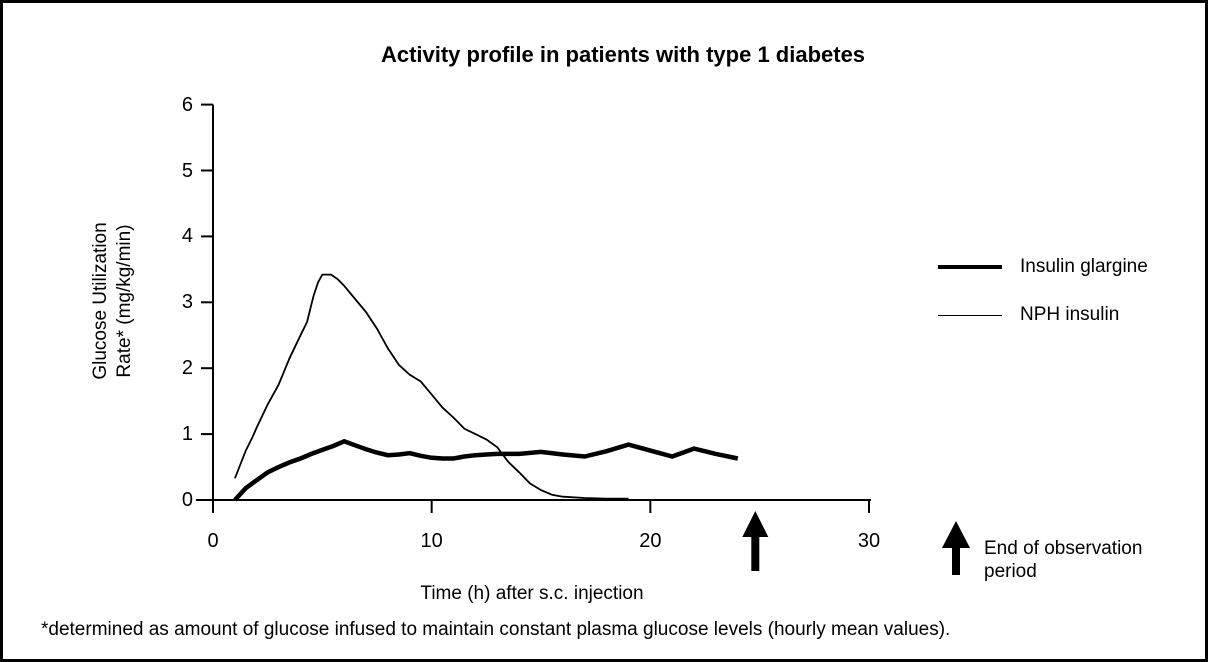  Describe the element at coordinates (112, 301) in the screenshot. I see `y-axis-label: Glucose Utilization Rate* (mg/kg/min)` at that location.